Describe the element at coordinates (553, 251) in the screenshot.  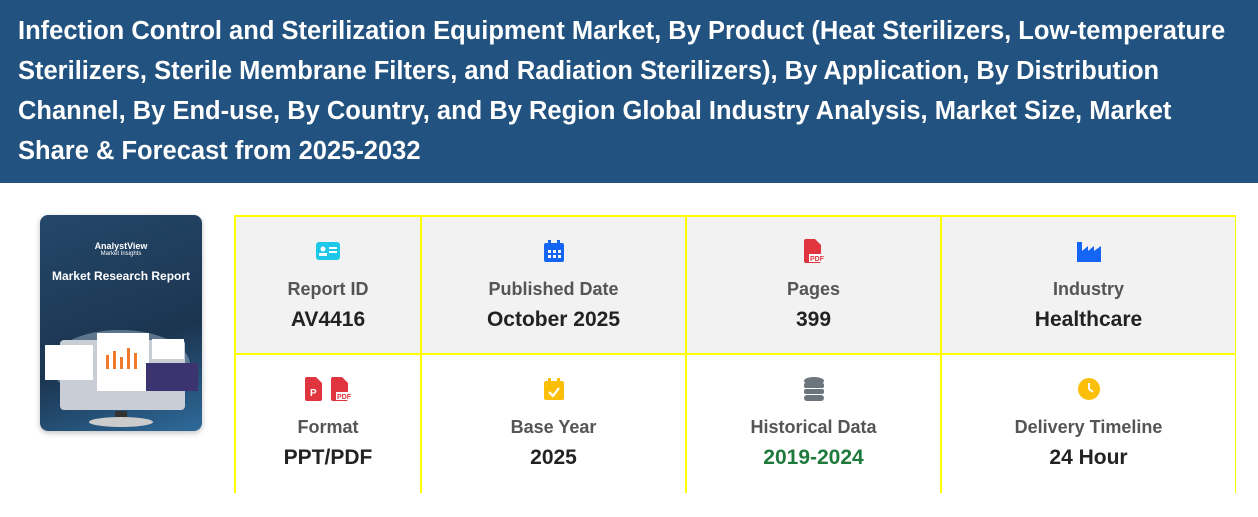
I see `calendar-icon` at that location.